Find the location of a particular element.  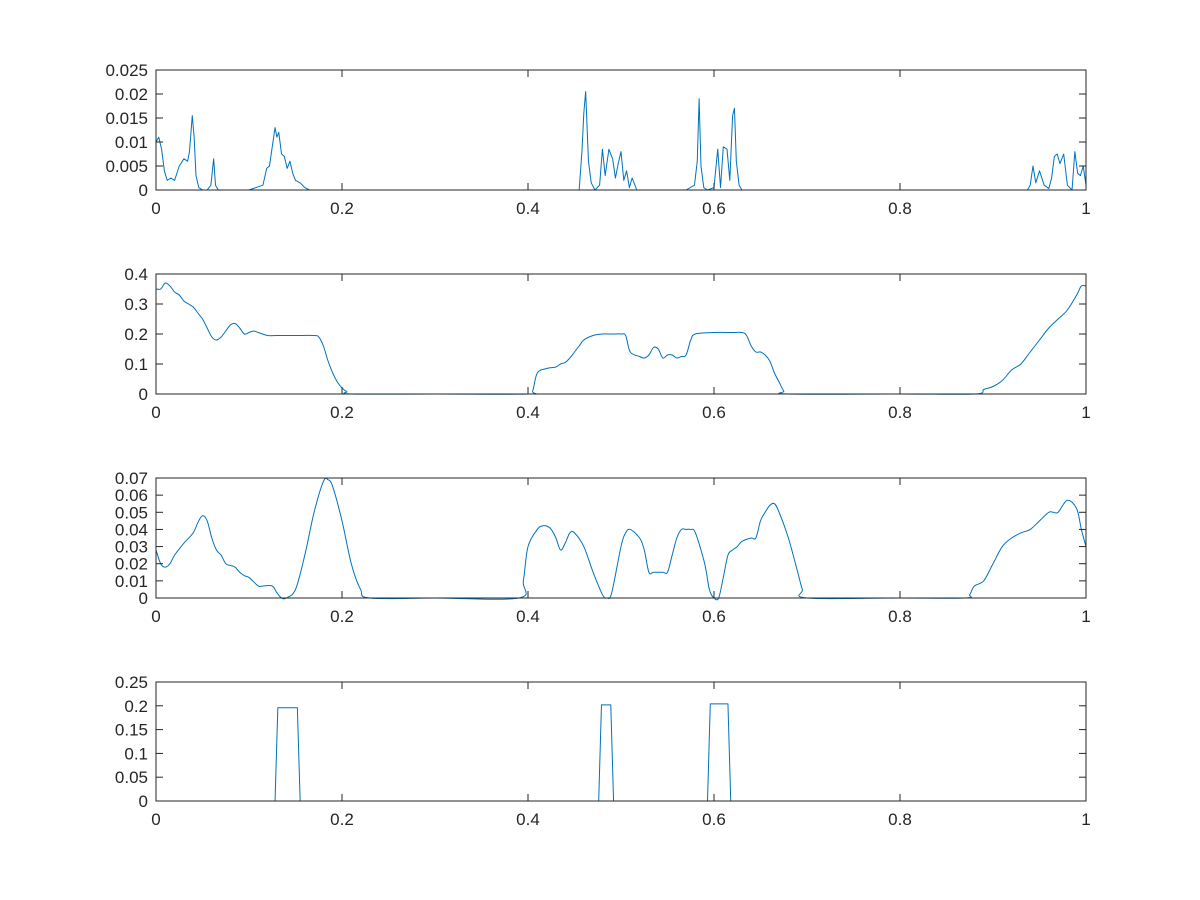

subplot-4: 0 0.2 0.4 0.6 0.8 1 0 0.05 0.1 0.15 0.2 0.25 is located at coordinates (603, 751).